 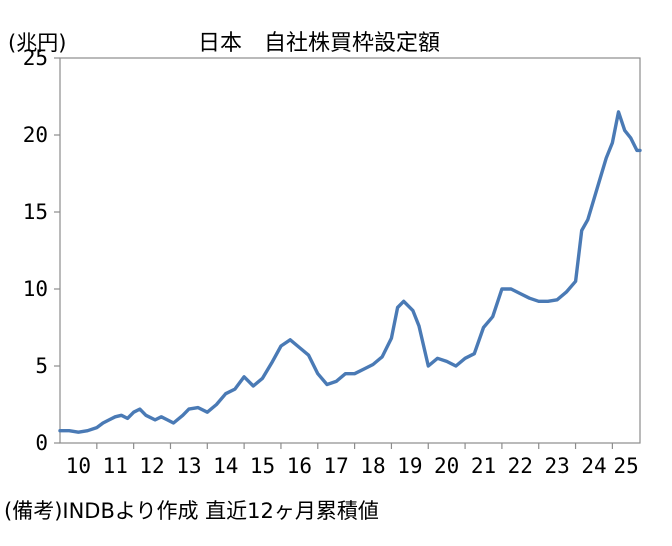 I want to click on x-tick-label: 13, so click(x=188, y=466).